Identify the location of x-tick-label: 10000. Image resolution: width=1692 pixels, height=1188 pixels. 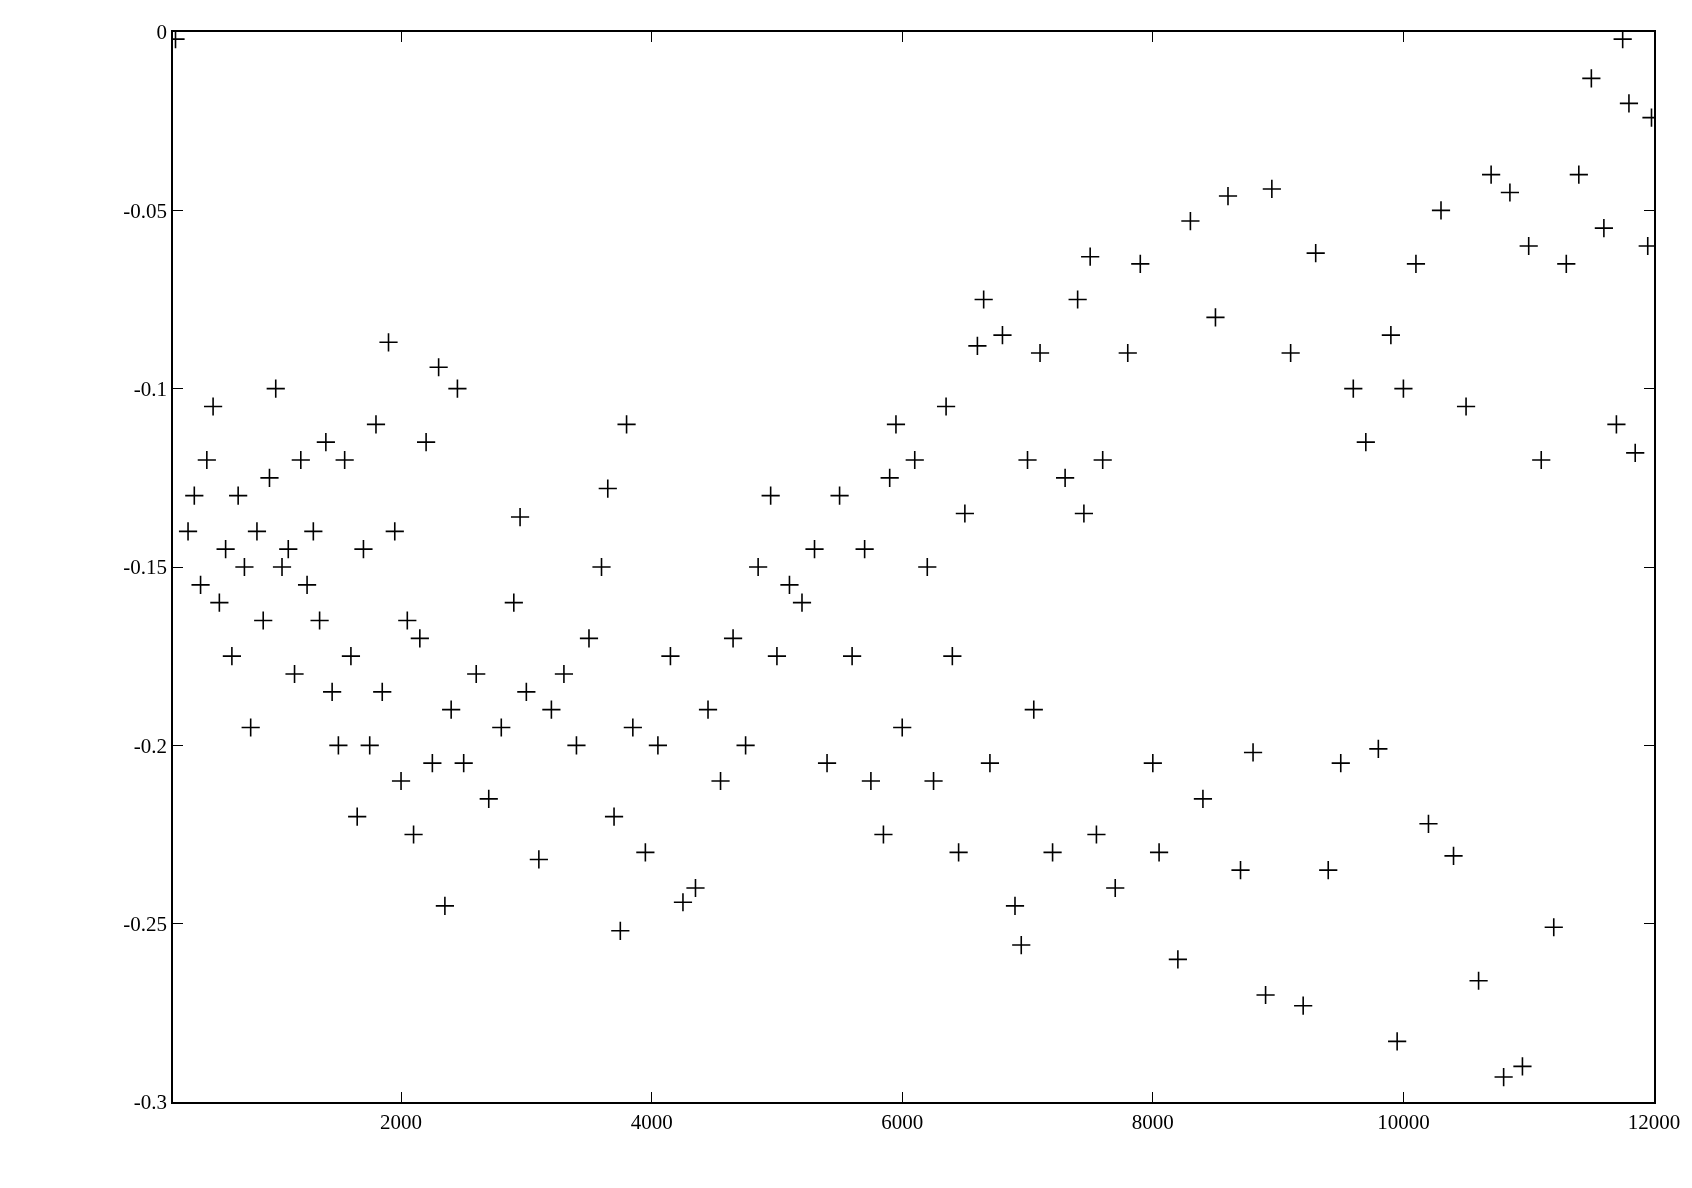
(1403, 1121).